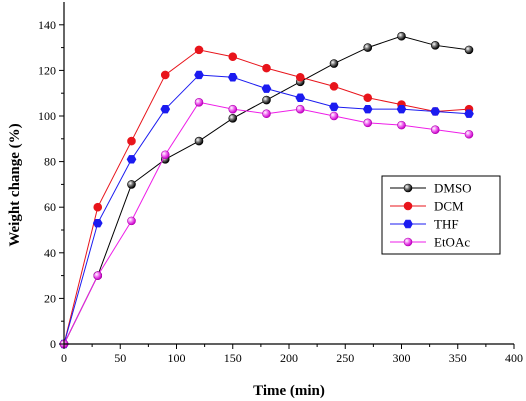  What do you see at coordinates (408, 242) in the screenshot?
I see `legend-marker-etoac` at bounding box center [408, 242].